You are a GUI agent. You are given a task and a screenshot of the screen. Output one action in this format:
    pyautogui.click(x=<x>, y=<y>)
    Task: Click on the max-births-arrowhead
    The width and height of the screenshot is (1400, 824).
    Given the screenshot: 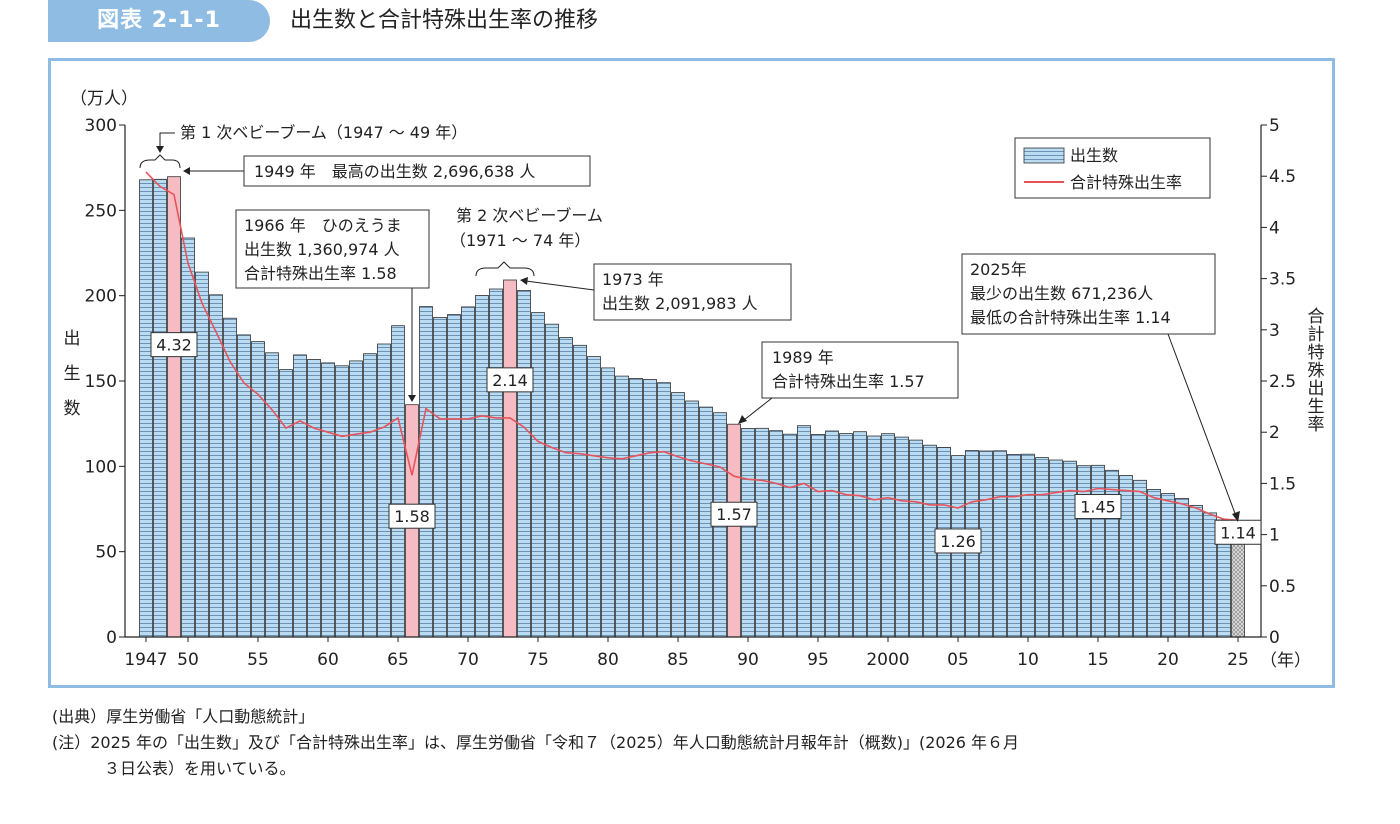 What is the action you would take?
    pyautogui.click(x=186, y=171)
    